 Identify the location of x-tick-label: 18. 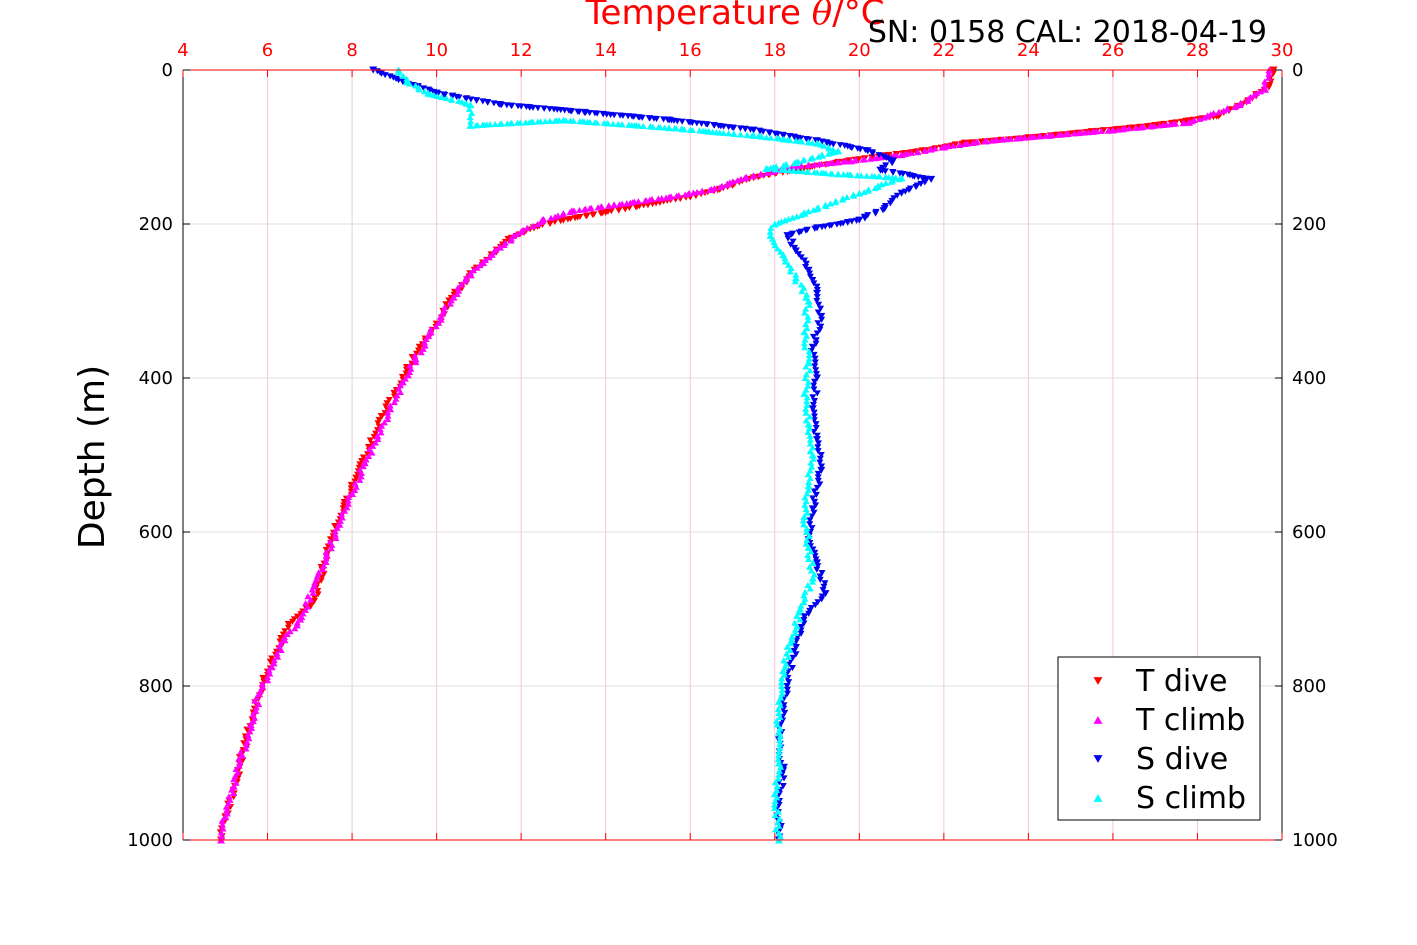
(774, 50).